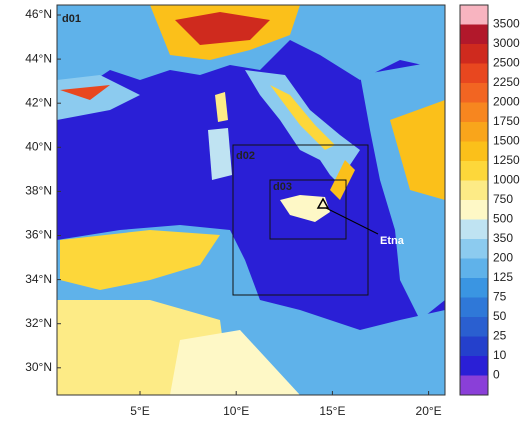  What do you see at coordinates (503, 258) in the screenshot?
I see `colorbar-label: 200` at bounding box center [503, 258].